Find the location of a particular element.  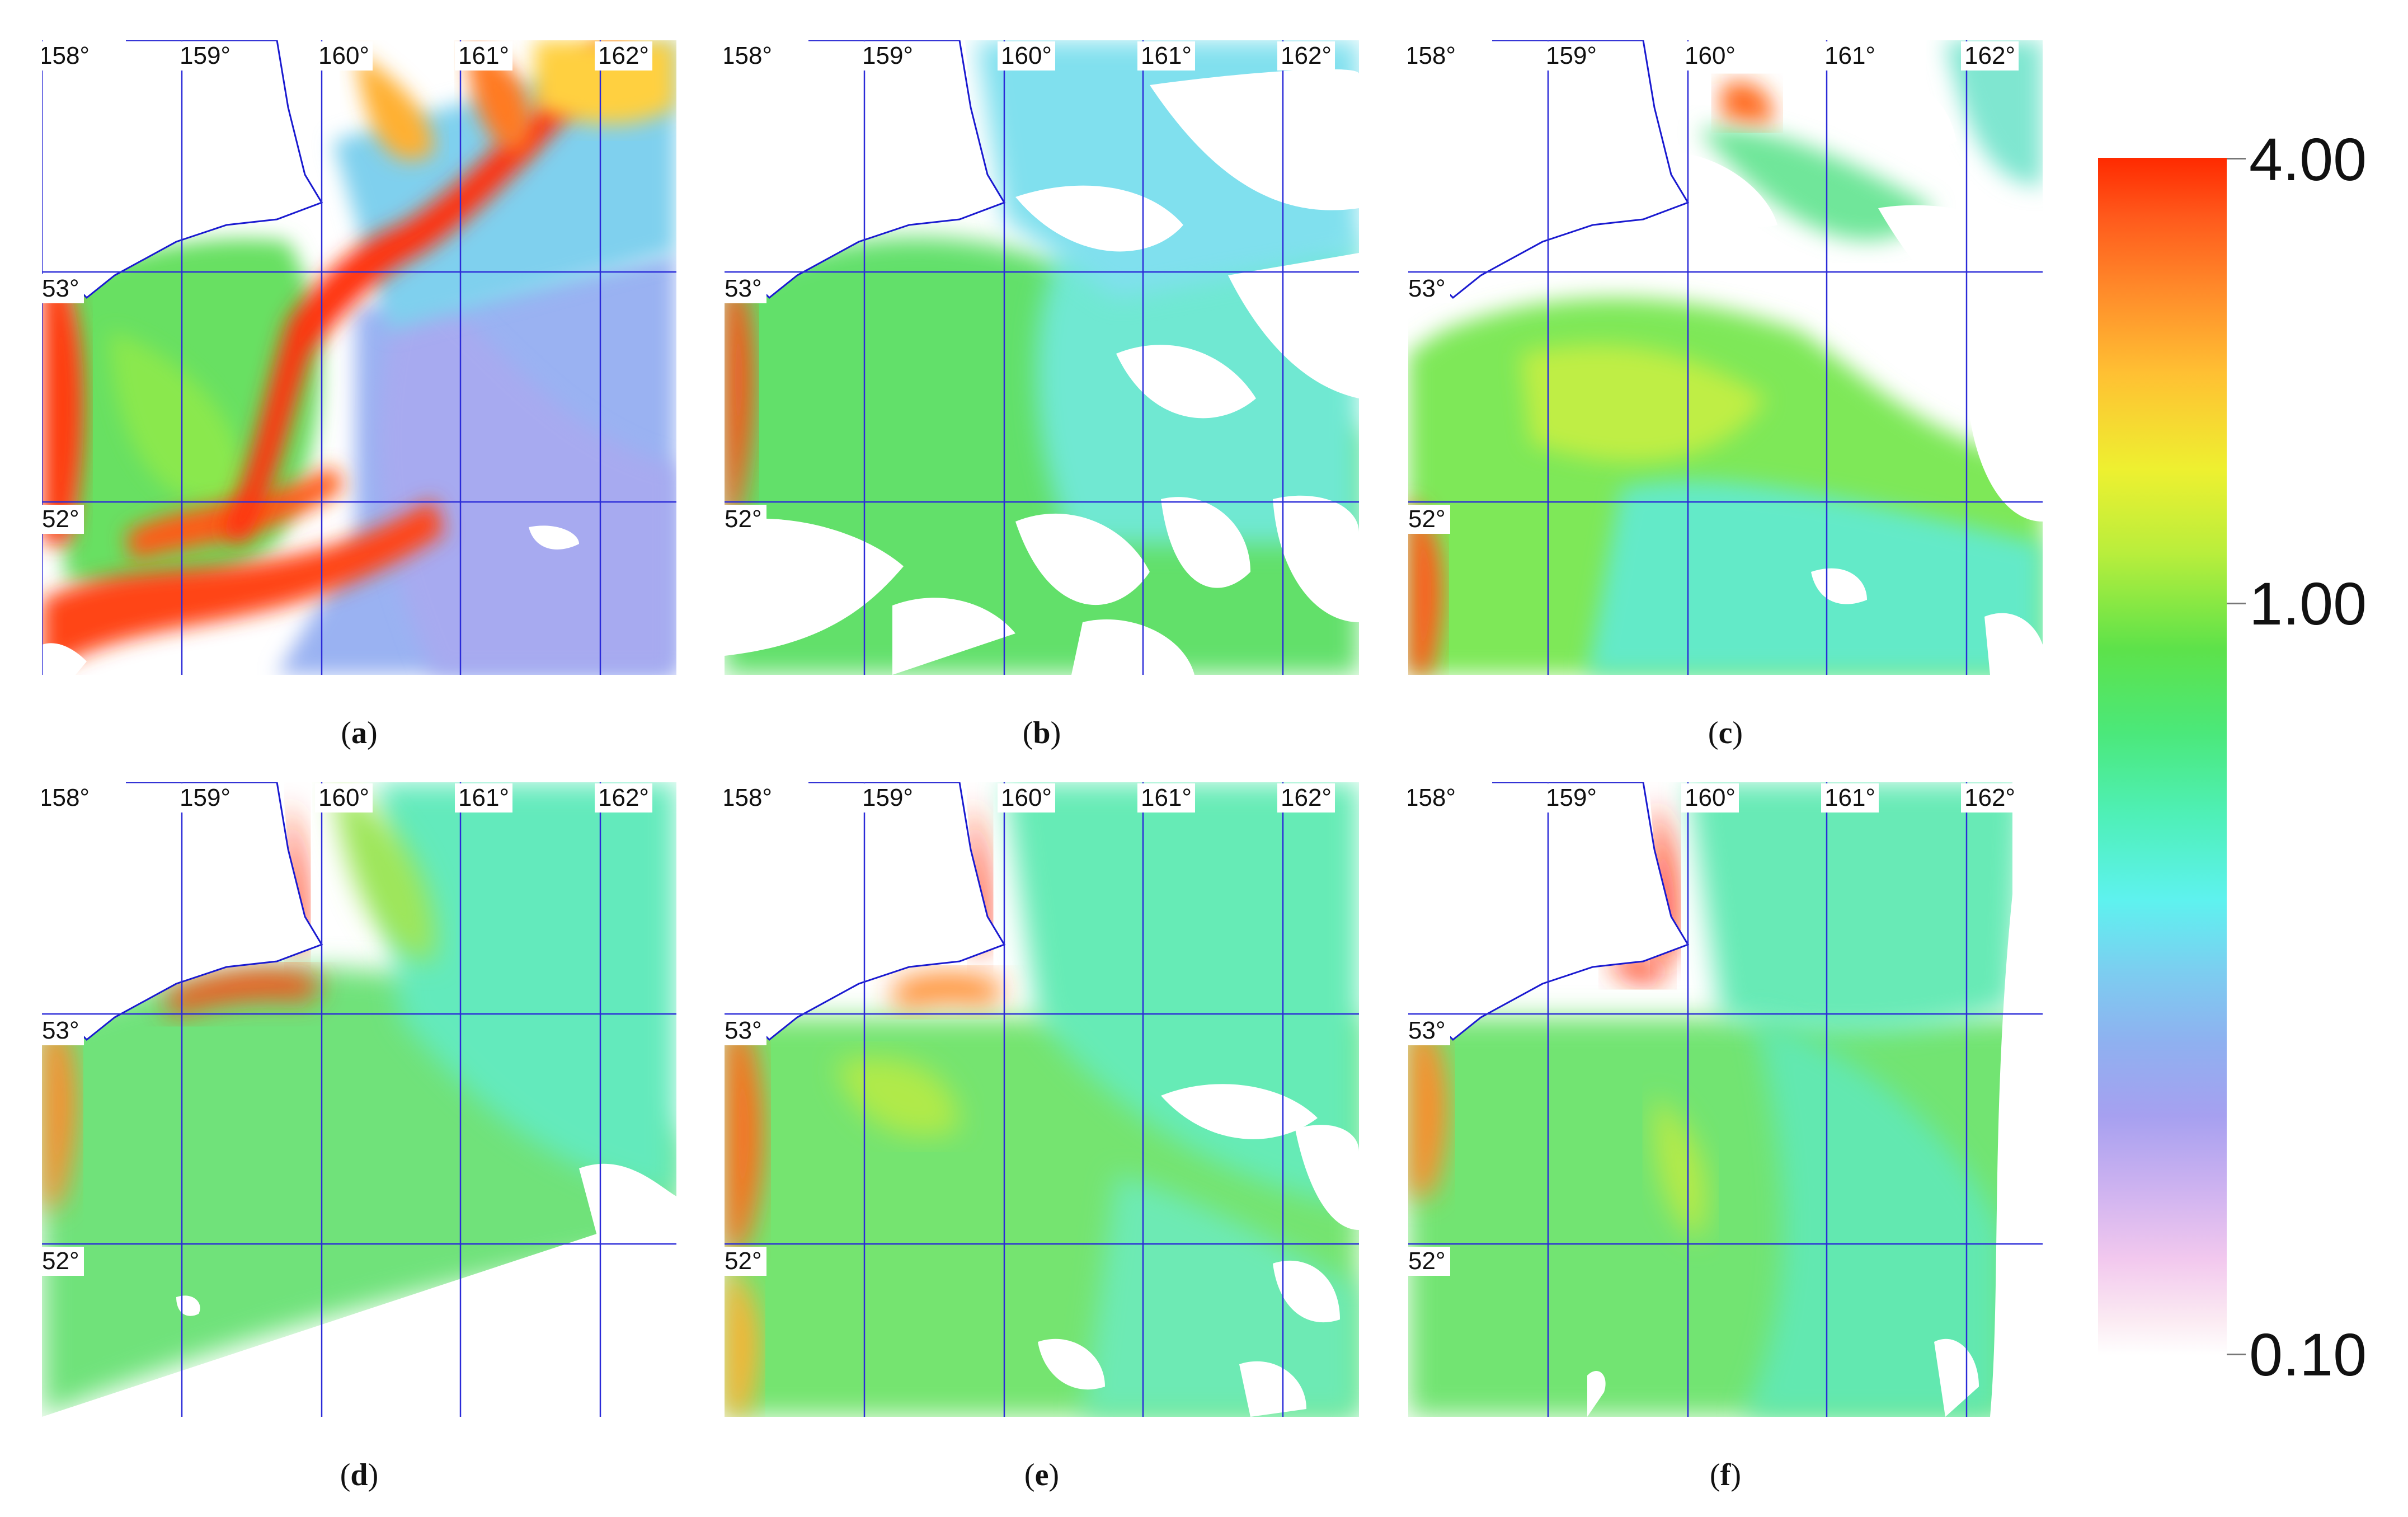

map-panel-c: 158° 159° 160° 161° 162° 53° 52° is located at coordinates (1725, 358).